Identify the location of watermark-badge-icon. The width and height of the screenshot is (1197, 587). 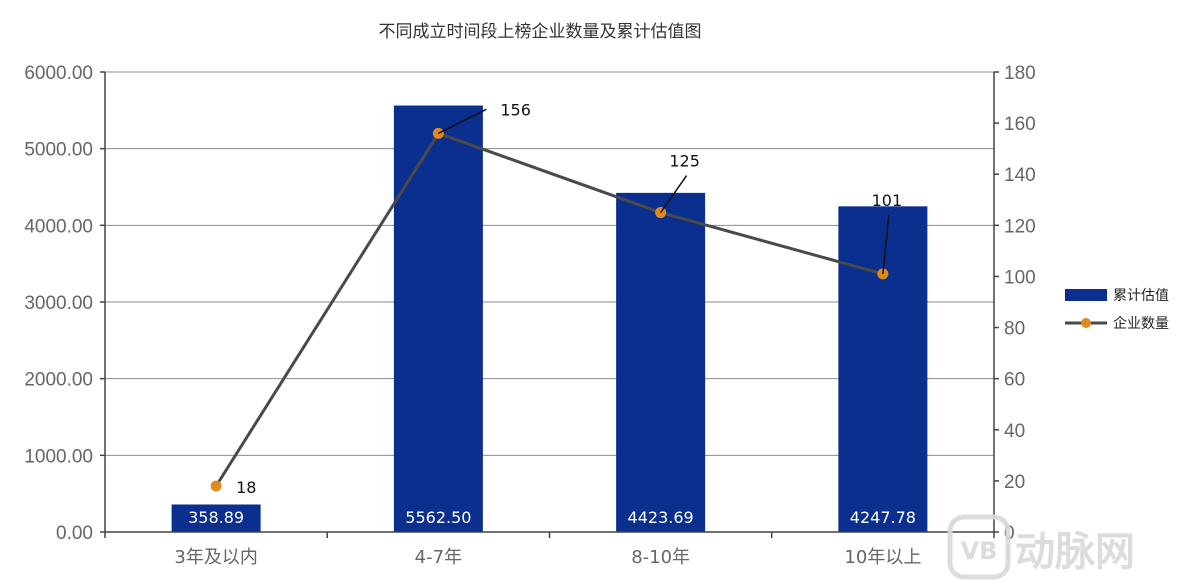
(979, 547).